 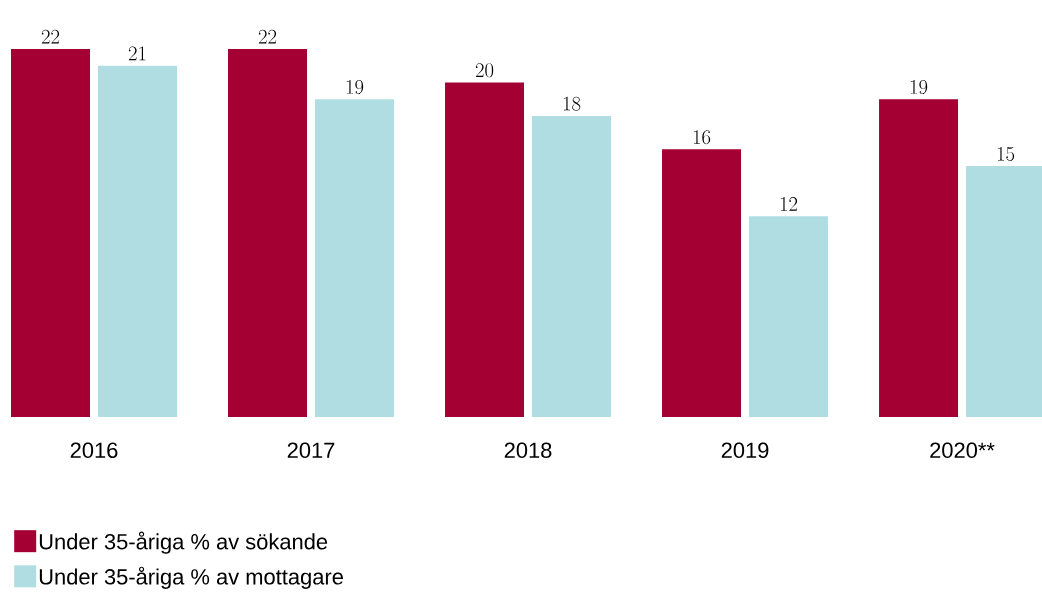 What do you see at coordinates (484, 70) in the screenshot?
I see `data-label: 20` at bounding box center [484, 70].